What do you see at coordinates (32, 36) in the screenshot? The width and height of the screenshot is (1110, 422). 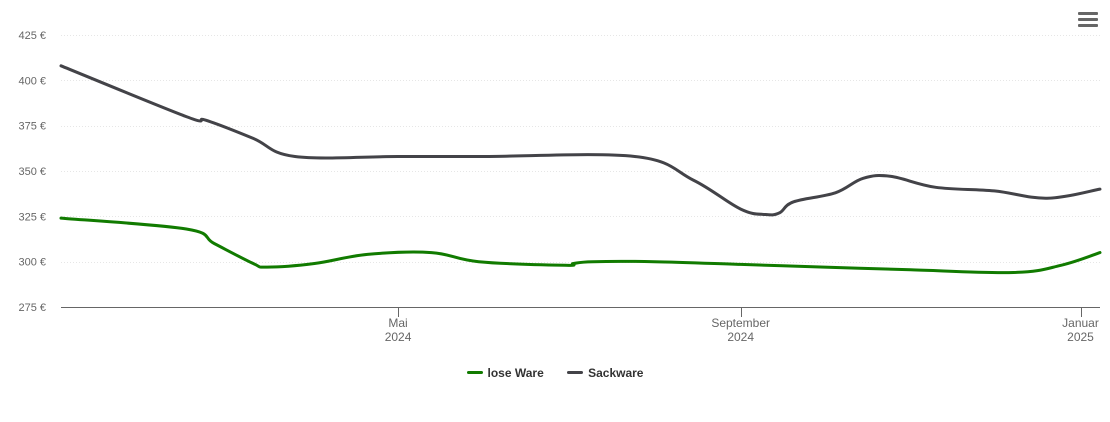 I see `y-tick-label: 425 €` at bounding box center [32, 36].